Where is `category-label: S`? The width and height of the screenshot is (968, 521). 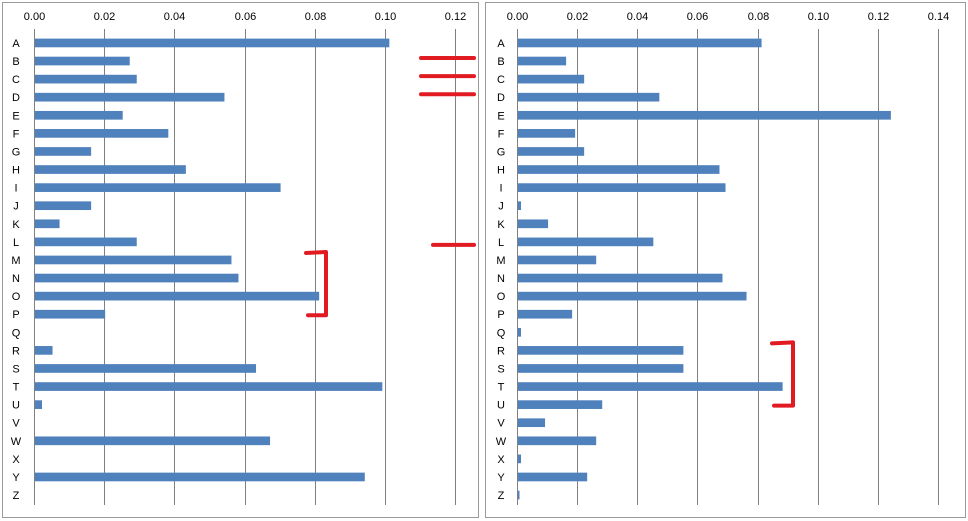 category-label: S is located at coordinates (500, 369).